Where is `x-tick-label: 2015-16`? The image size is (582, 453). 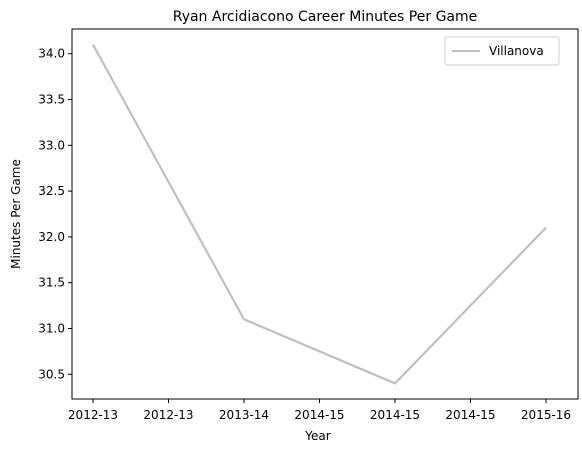 x-tick-label: 2015-16 is located at coordinates (546, 415).